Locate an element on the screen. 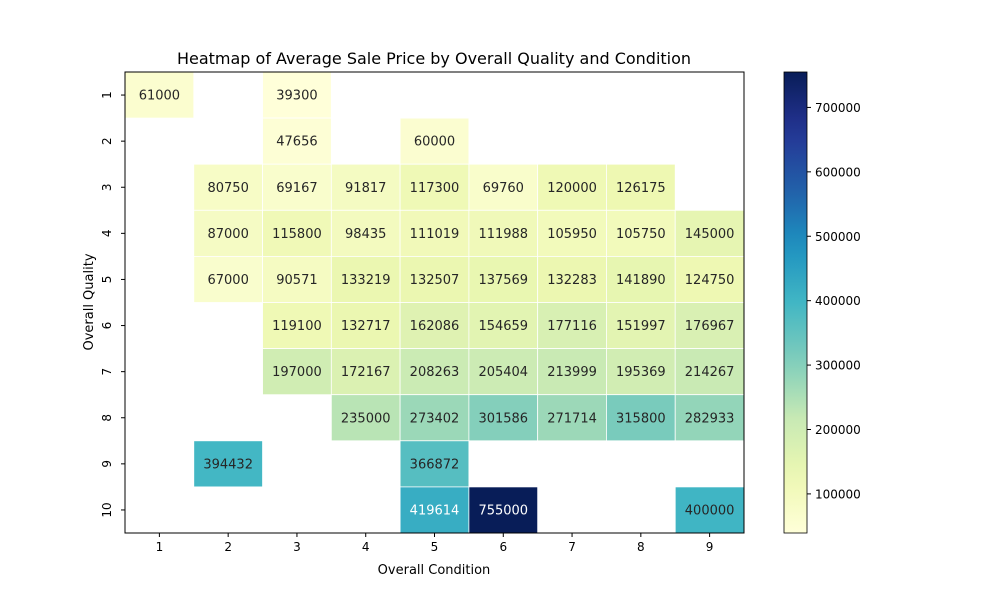  heatmap-cell-q8-c5 is located at coordinates (434, 418).